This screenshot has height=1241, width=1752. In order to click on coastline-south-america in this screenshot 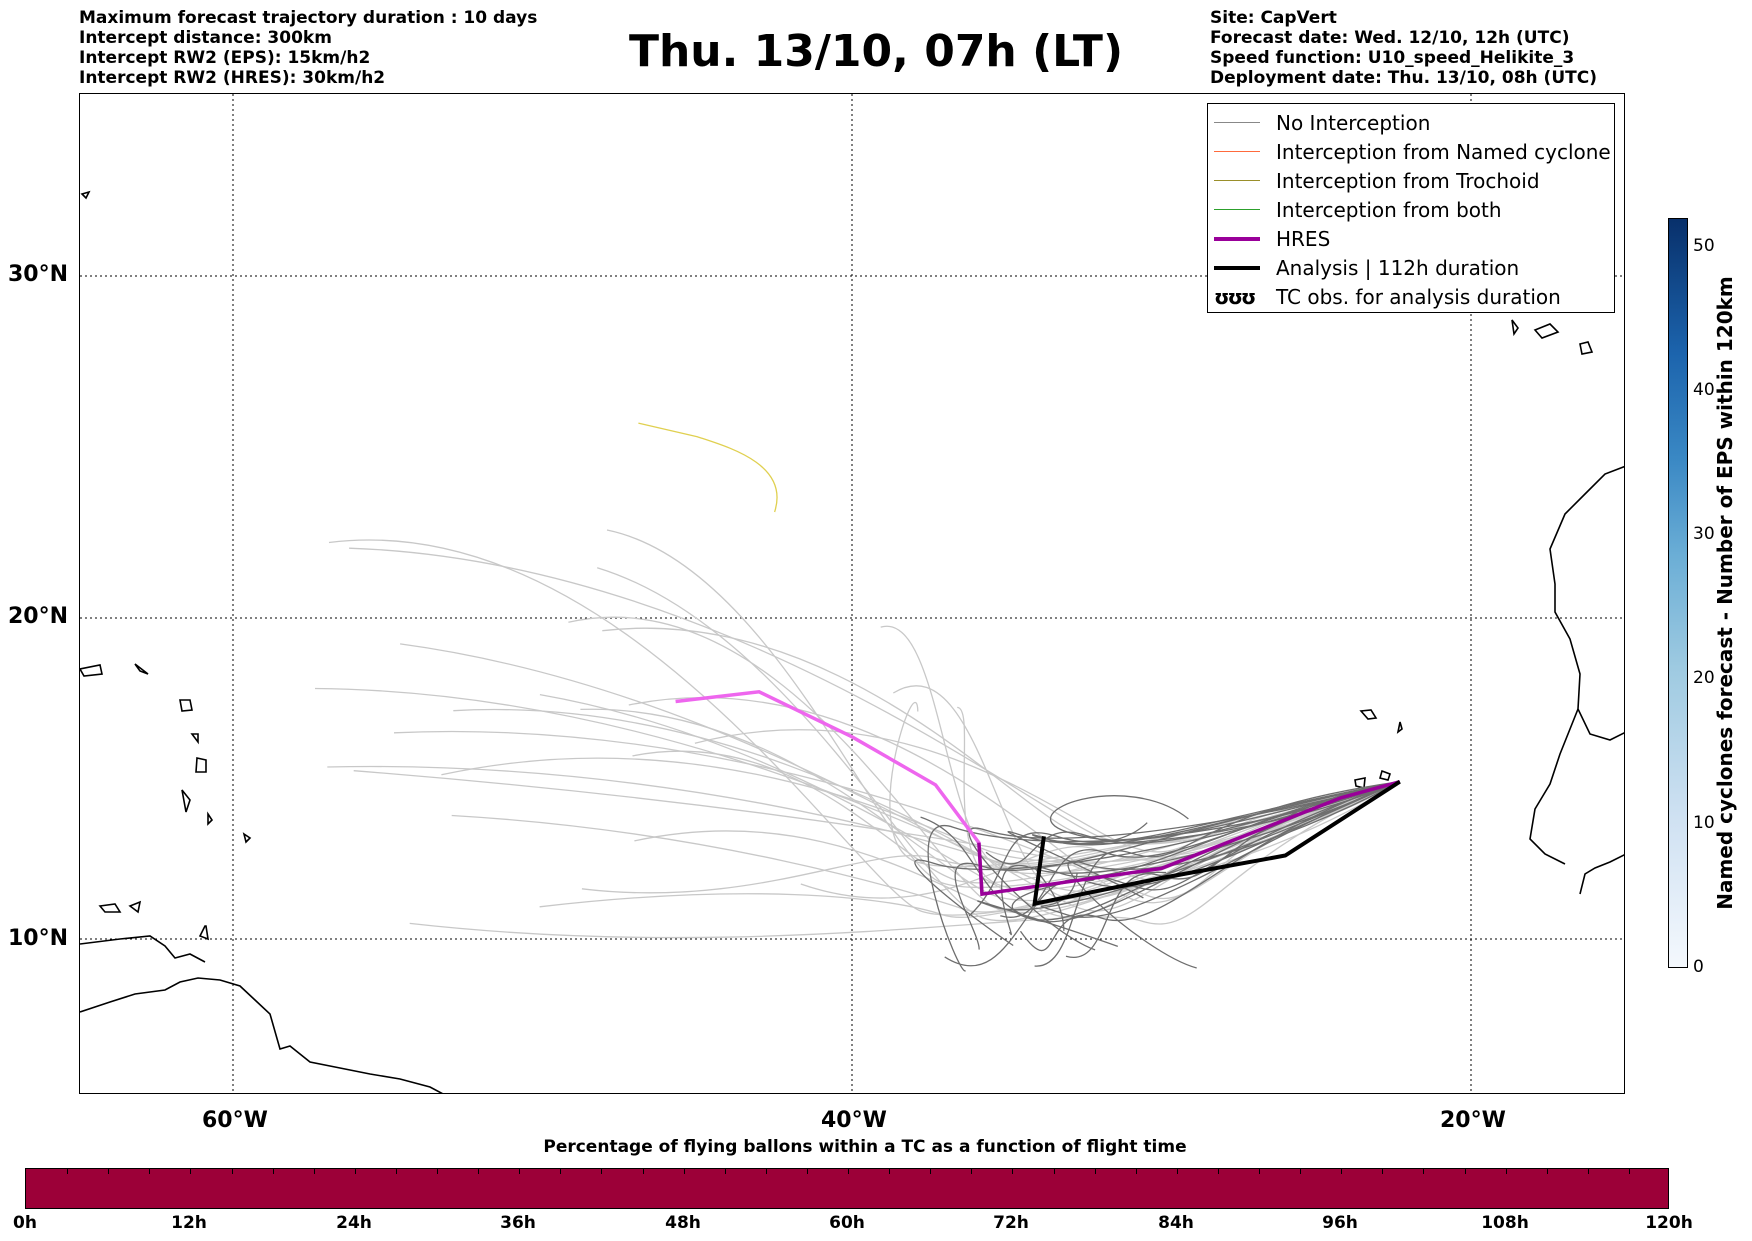, I will do `click(261, 1035)`.